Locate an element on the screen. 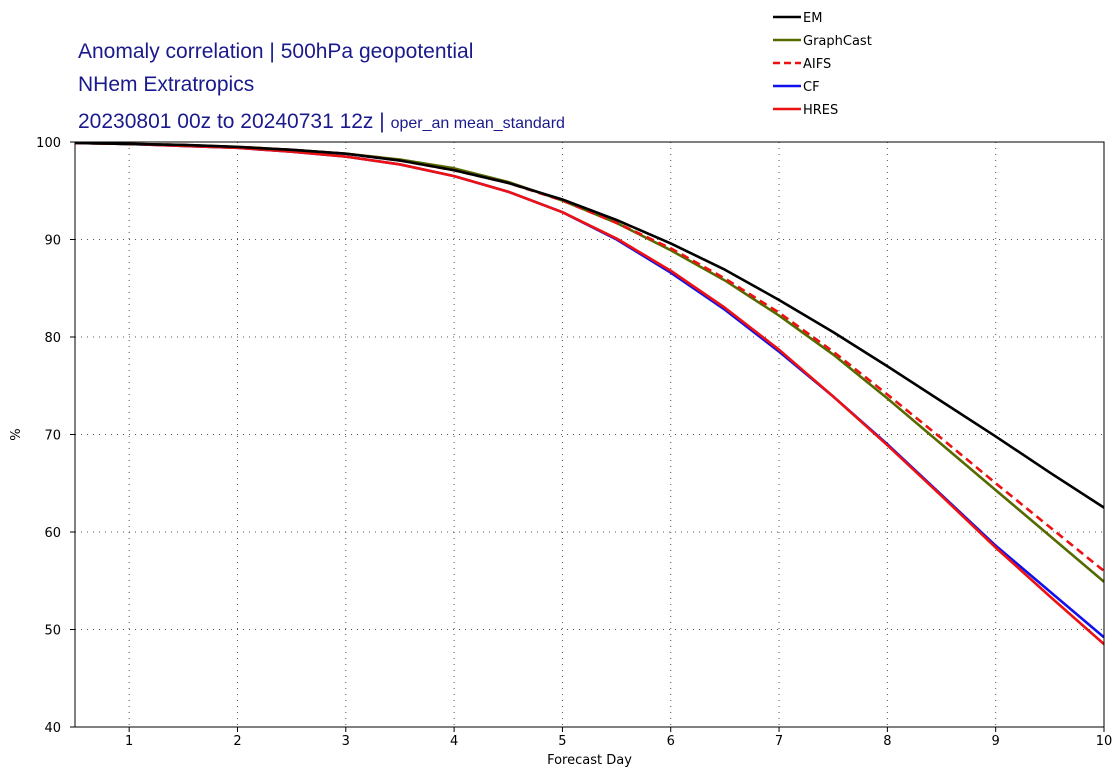  legend-label: HRES is located at coordinates (820, 110).